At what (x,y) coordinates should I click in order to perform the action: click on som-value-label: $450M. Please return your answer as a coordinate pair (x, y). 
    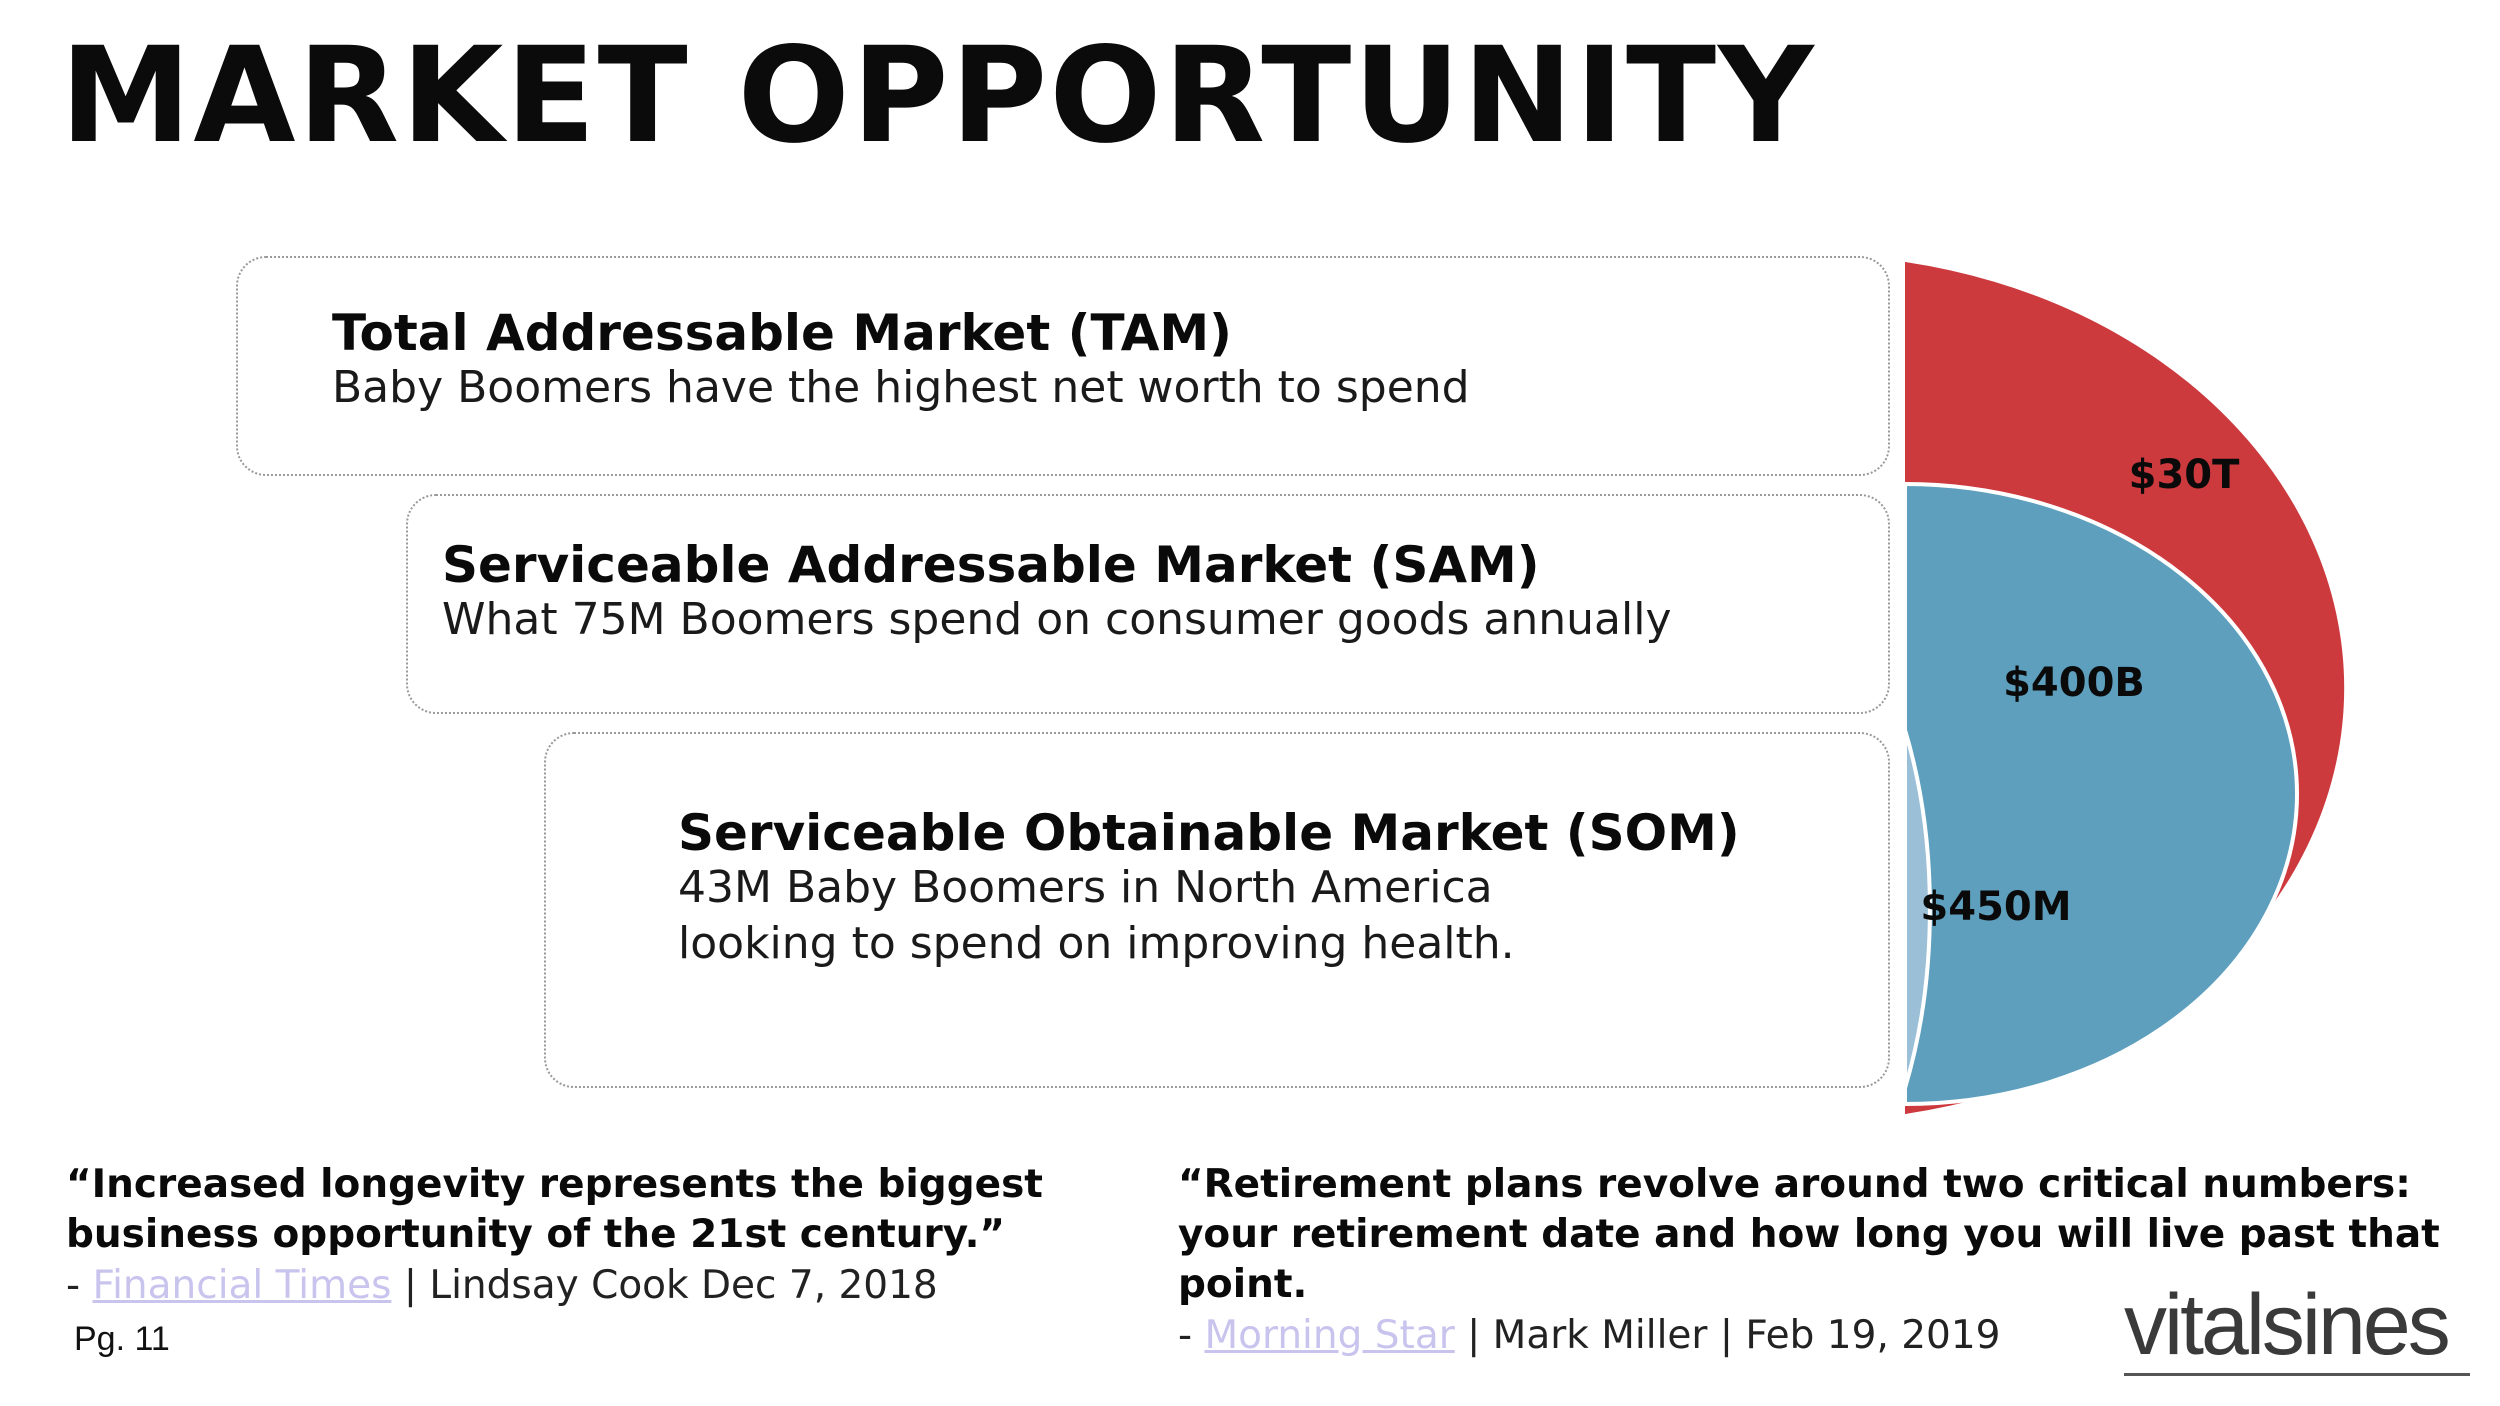
    Looking at the image, I should click on (1995, 907).